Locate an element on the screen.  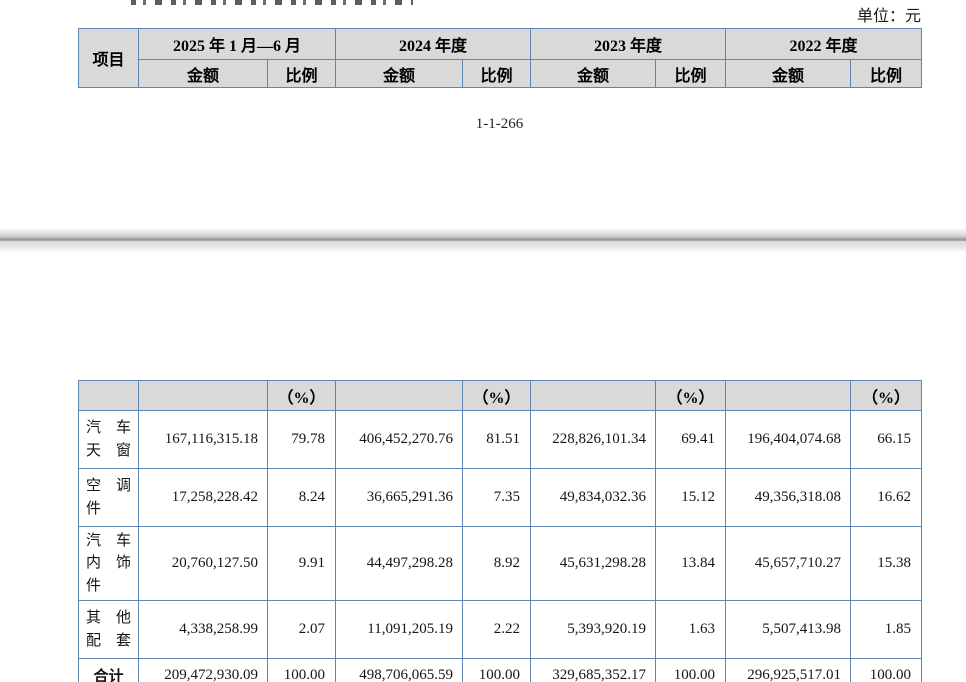
cell-ratio: 13.84 is located at coordinates (690, 563).